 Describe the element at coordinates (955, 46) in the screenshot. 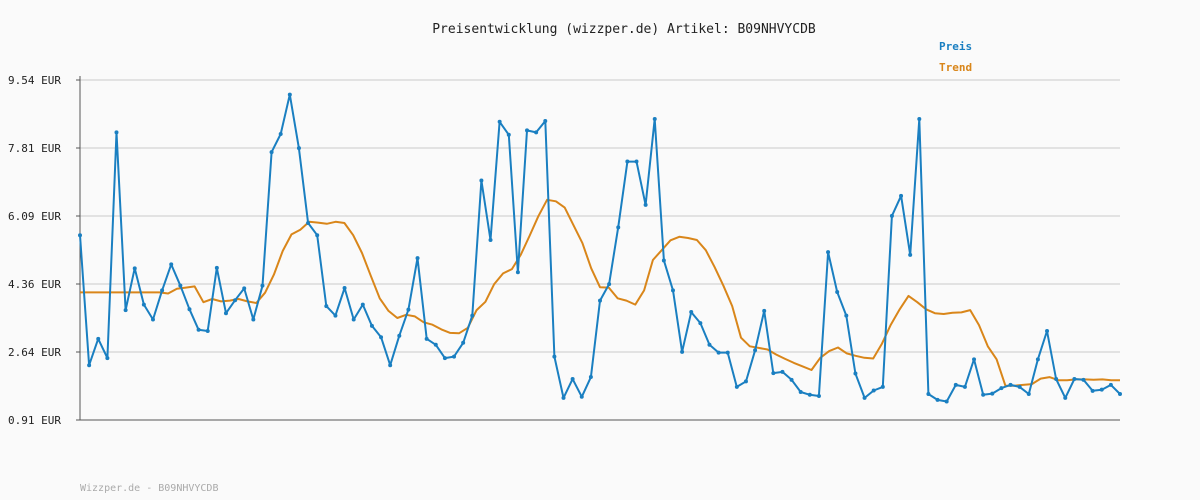

I see `legend-entry-preis: Preis` at that location.